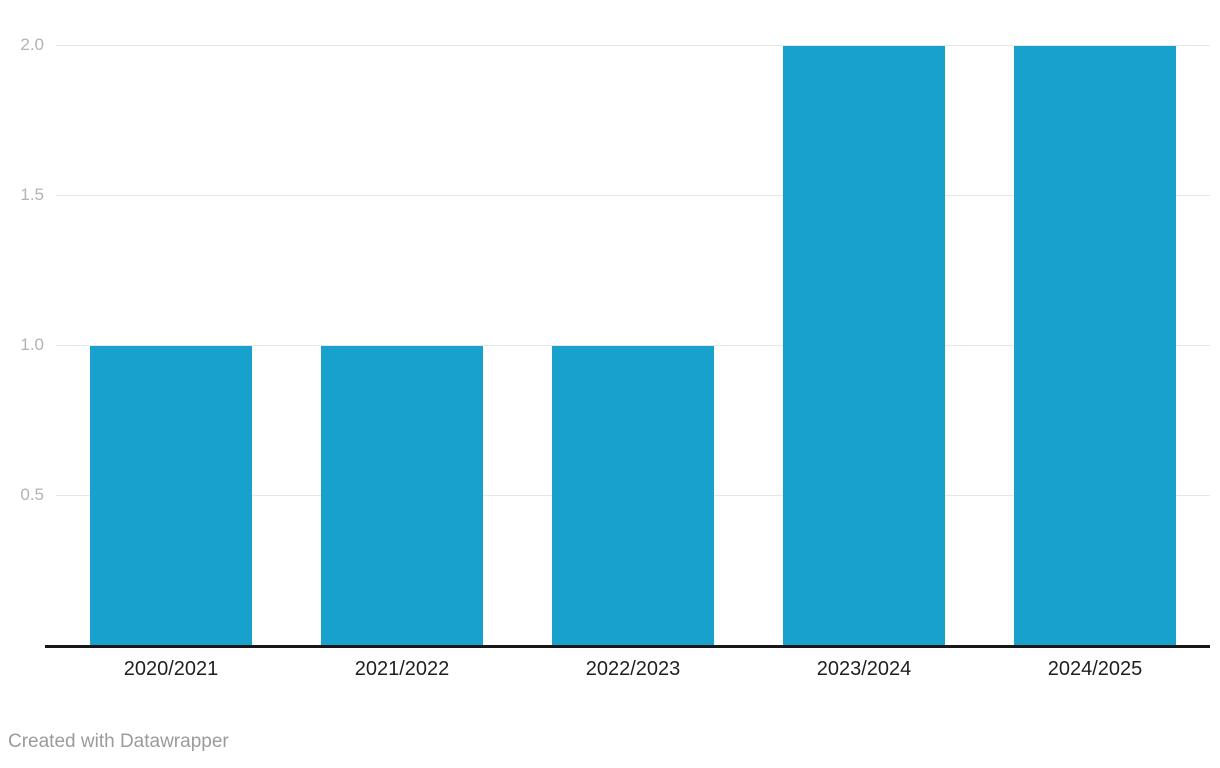  Describe the element at coordinates (864, 669) in the screenshot. I see `x-axis-tick-label: 2023/2024` at that location.